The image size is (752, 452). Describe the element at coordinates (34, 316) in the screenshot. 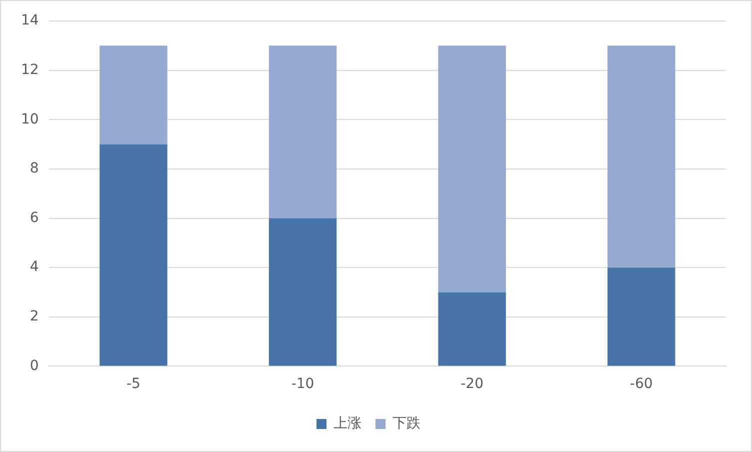

I see `y-tick-label: 2` at that location.